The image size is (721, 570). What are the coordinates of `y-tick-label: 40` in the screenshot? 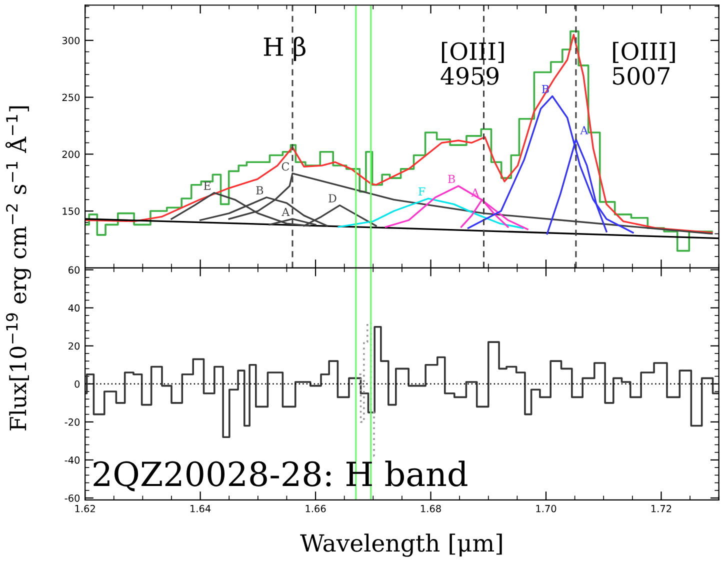 It's located at (74, 308).